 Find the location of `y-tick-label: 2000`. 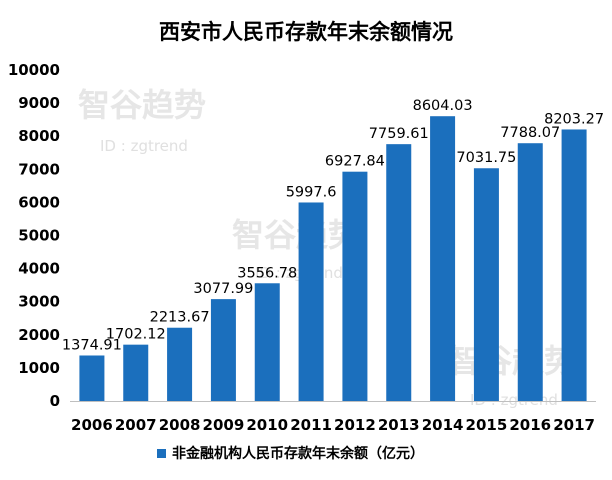

y-tick-label: 2000 is located at coordinates (39, 335).